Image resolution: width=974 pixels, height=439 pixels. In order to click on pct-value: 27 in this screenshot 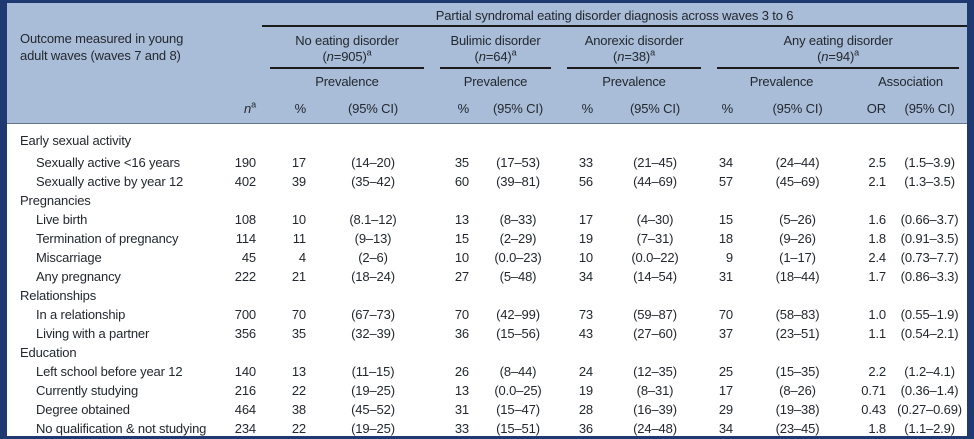, I will do `click(461, 276)`.